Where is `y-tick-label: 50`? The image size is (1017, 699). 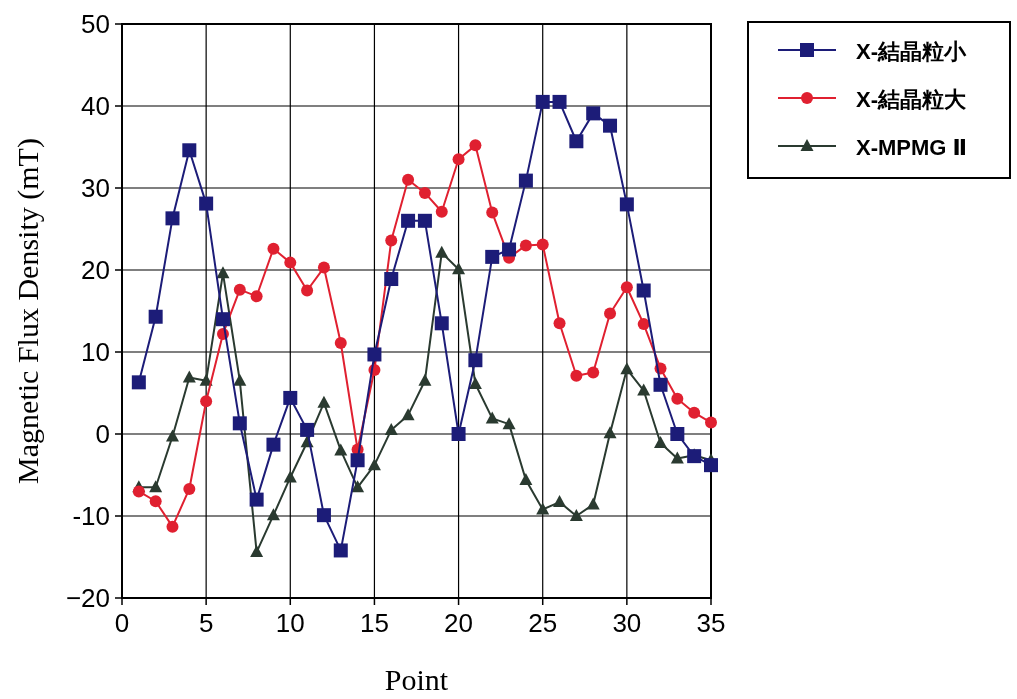
y-tick-label: 50 is located at coordinates (95, 24).